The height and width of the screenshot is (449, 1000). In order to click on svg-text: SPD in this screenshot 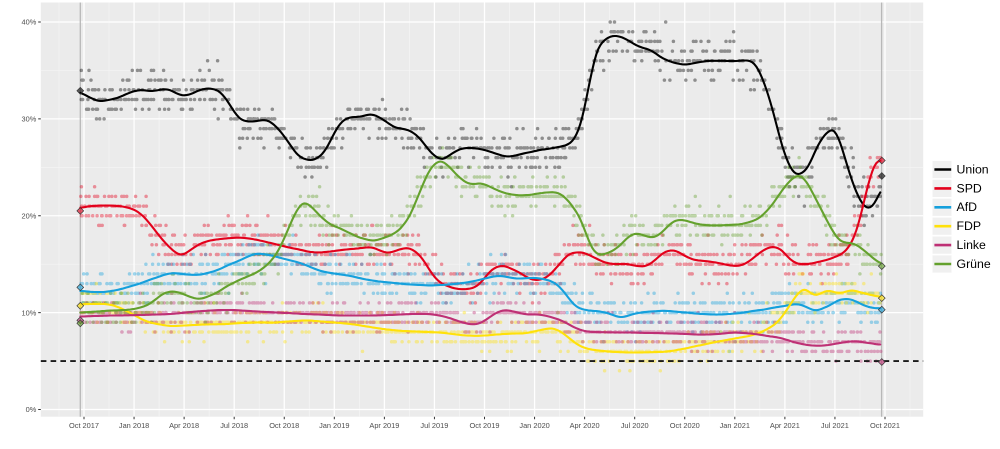, I will do `click(969, 188)`.